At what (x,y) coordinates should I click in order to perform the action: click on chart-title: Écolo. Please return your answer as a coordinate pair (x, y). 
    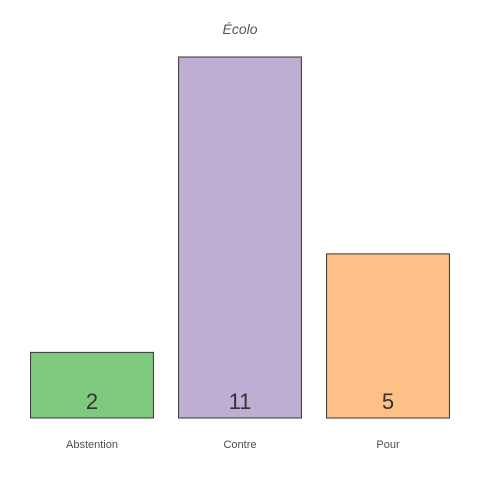
    Looking at the image, I should click on (239, 29).